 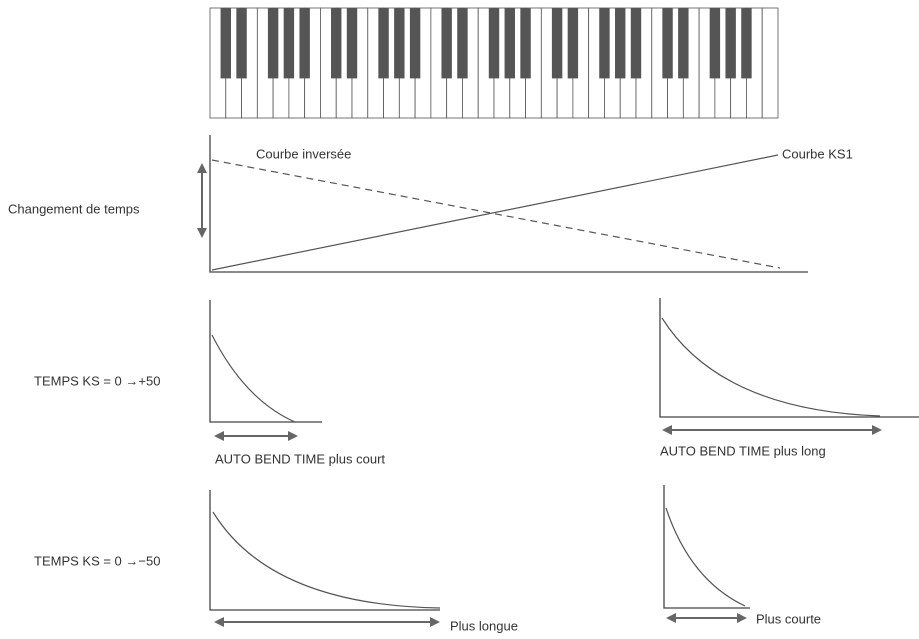 I want to click on ks1-label: Courbe KS1, so click(x=817, y=153).